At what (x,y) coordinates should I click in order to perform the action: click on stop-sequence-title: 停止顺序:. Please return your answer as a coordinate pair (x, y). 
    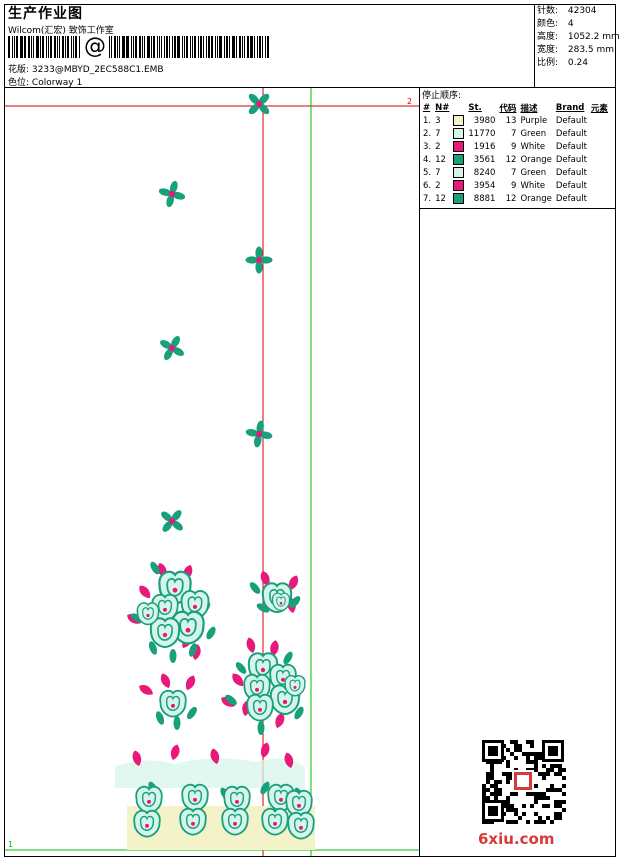
    Looking at the image, I should click on (442, 96).